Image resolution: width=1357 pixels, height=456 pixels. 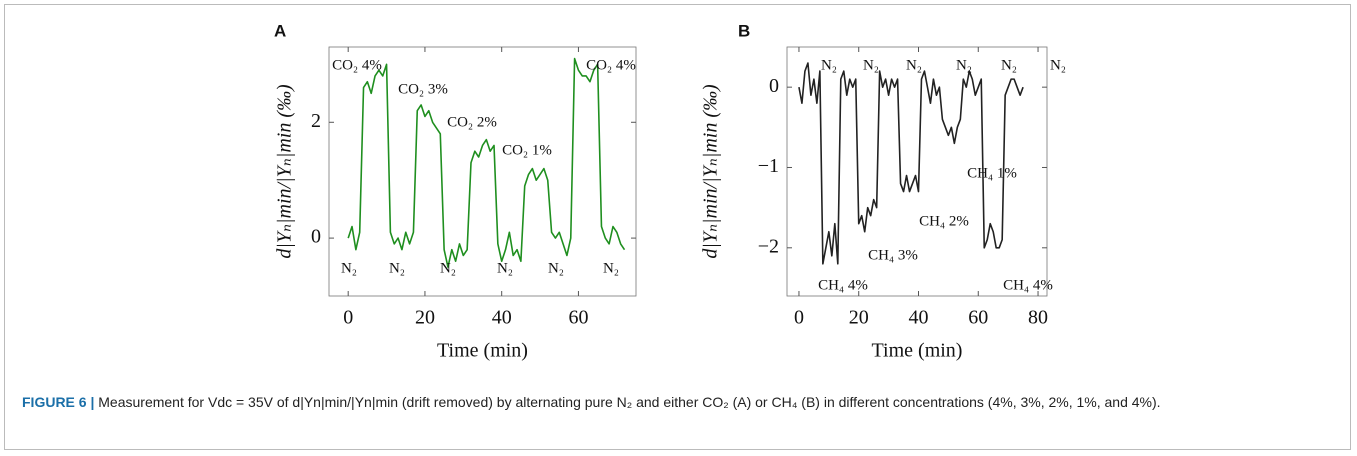 I want to click on annotation: CO₂ 2%, so click(x=472, y=122).